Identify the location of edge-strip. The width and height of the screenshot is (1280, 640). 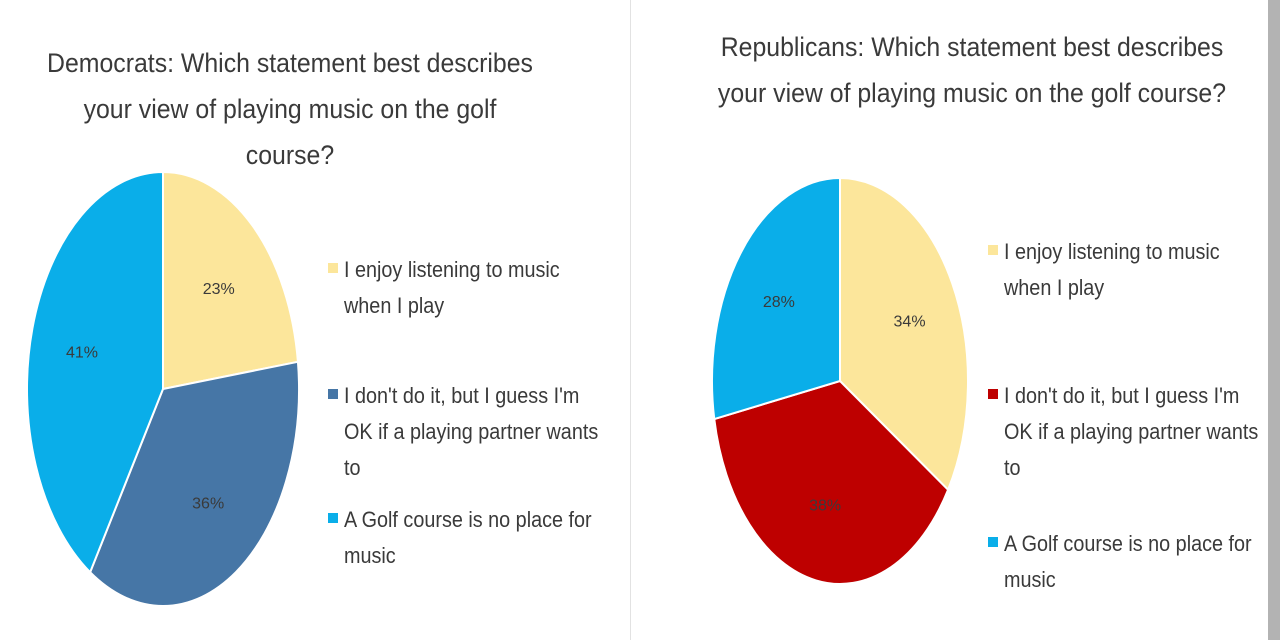
(1274, 320).